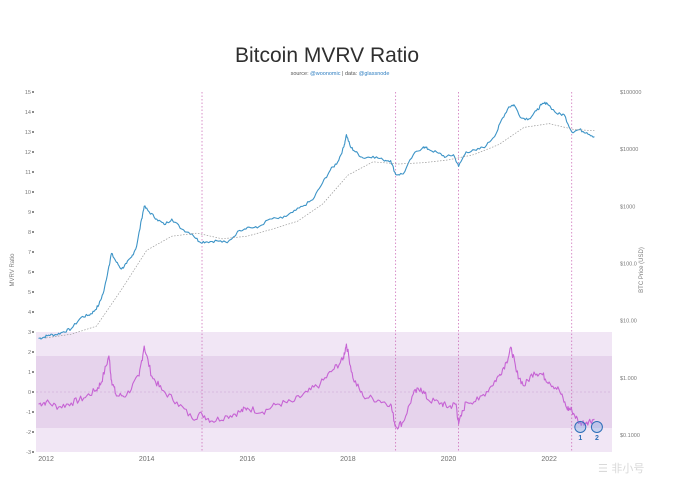 The width and height of the screenshot is (694, 485). What do you see at coordinates (28, 113) in the screenshot?
I see `left-tick-label: 14` at bounding box center [28, 113].